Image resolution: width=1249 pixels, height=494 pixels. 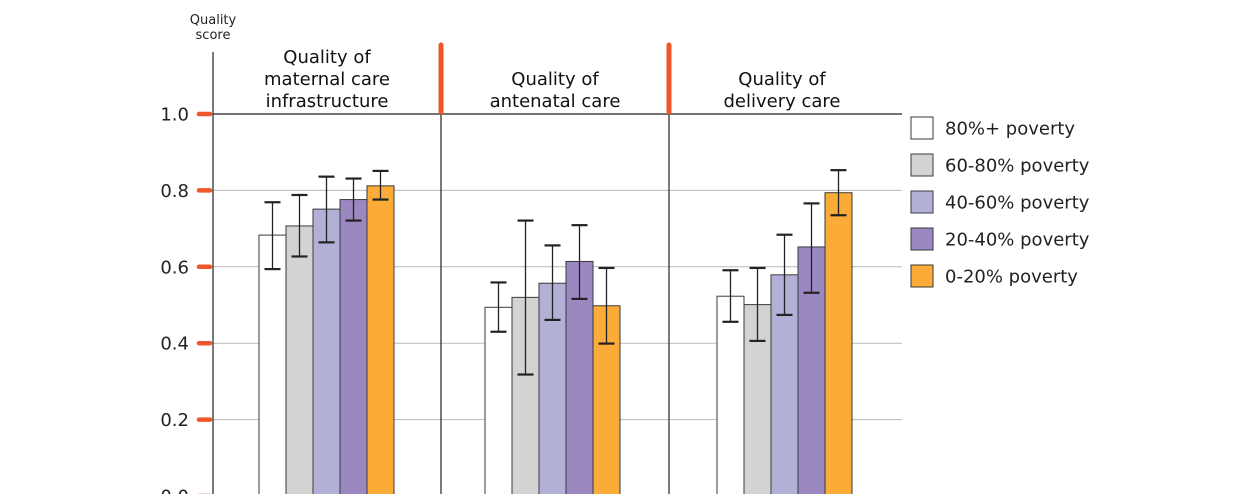 What do you see at coordinates (327, 101) in the screenshot?
I see `panel-title-line: infrastructure` at bounding box center [327, 101].